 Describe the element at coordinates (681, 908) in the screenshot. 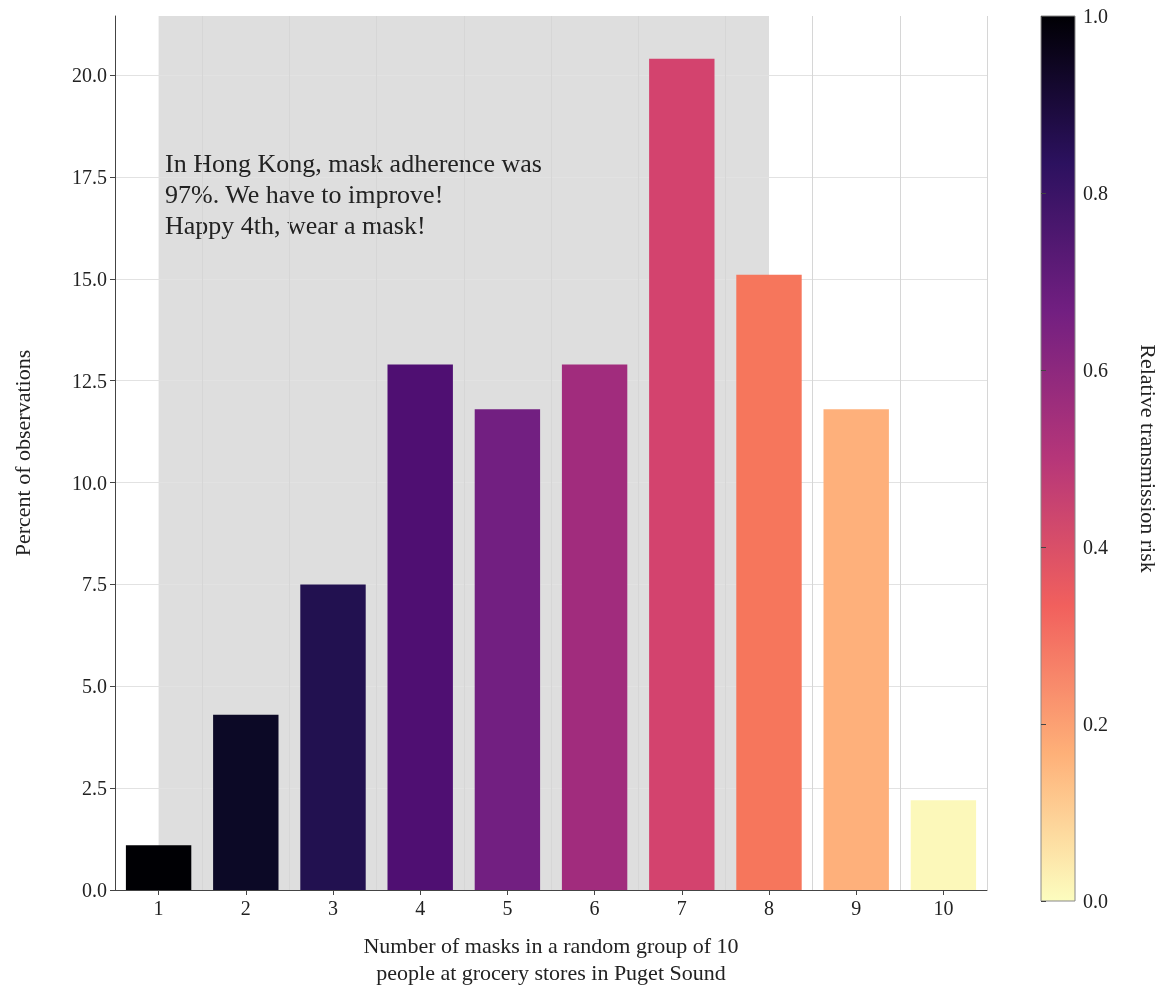

I see `x-tick-label: 7` at that location.